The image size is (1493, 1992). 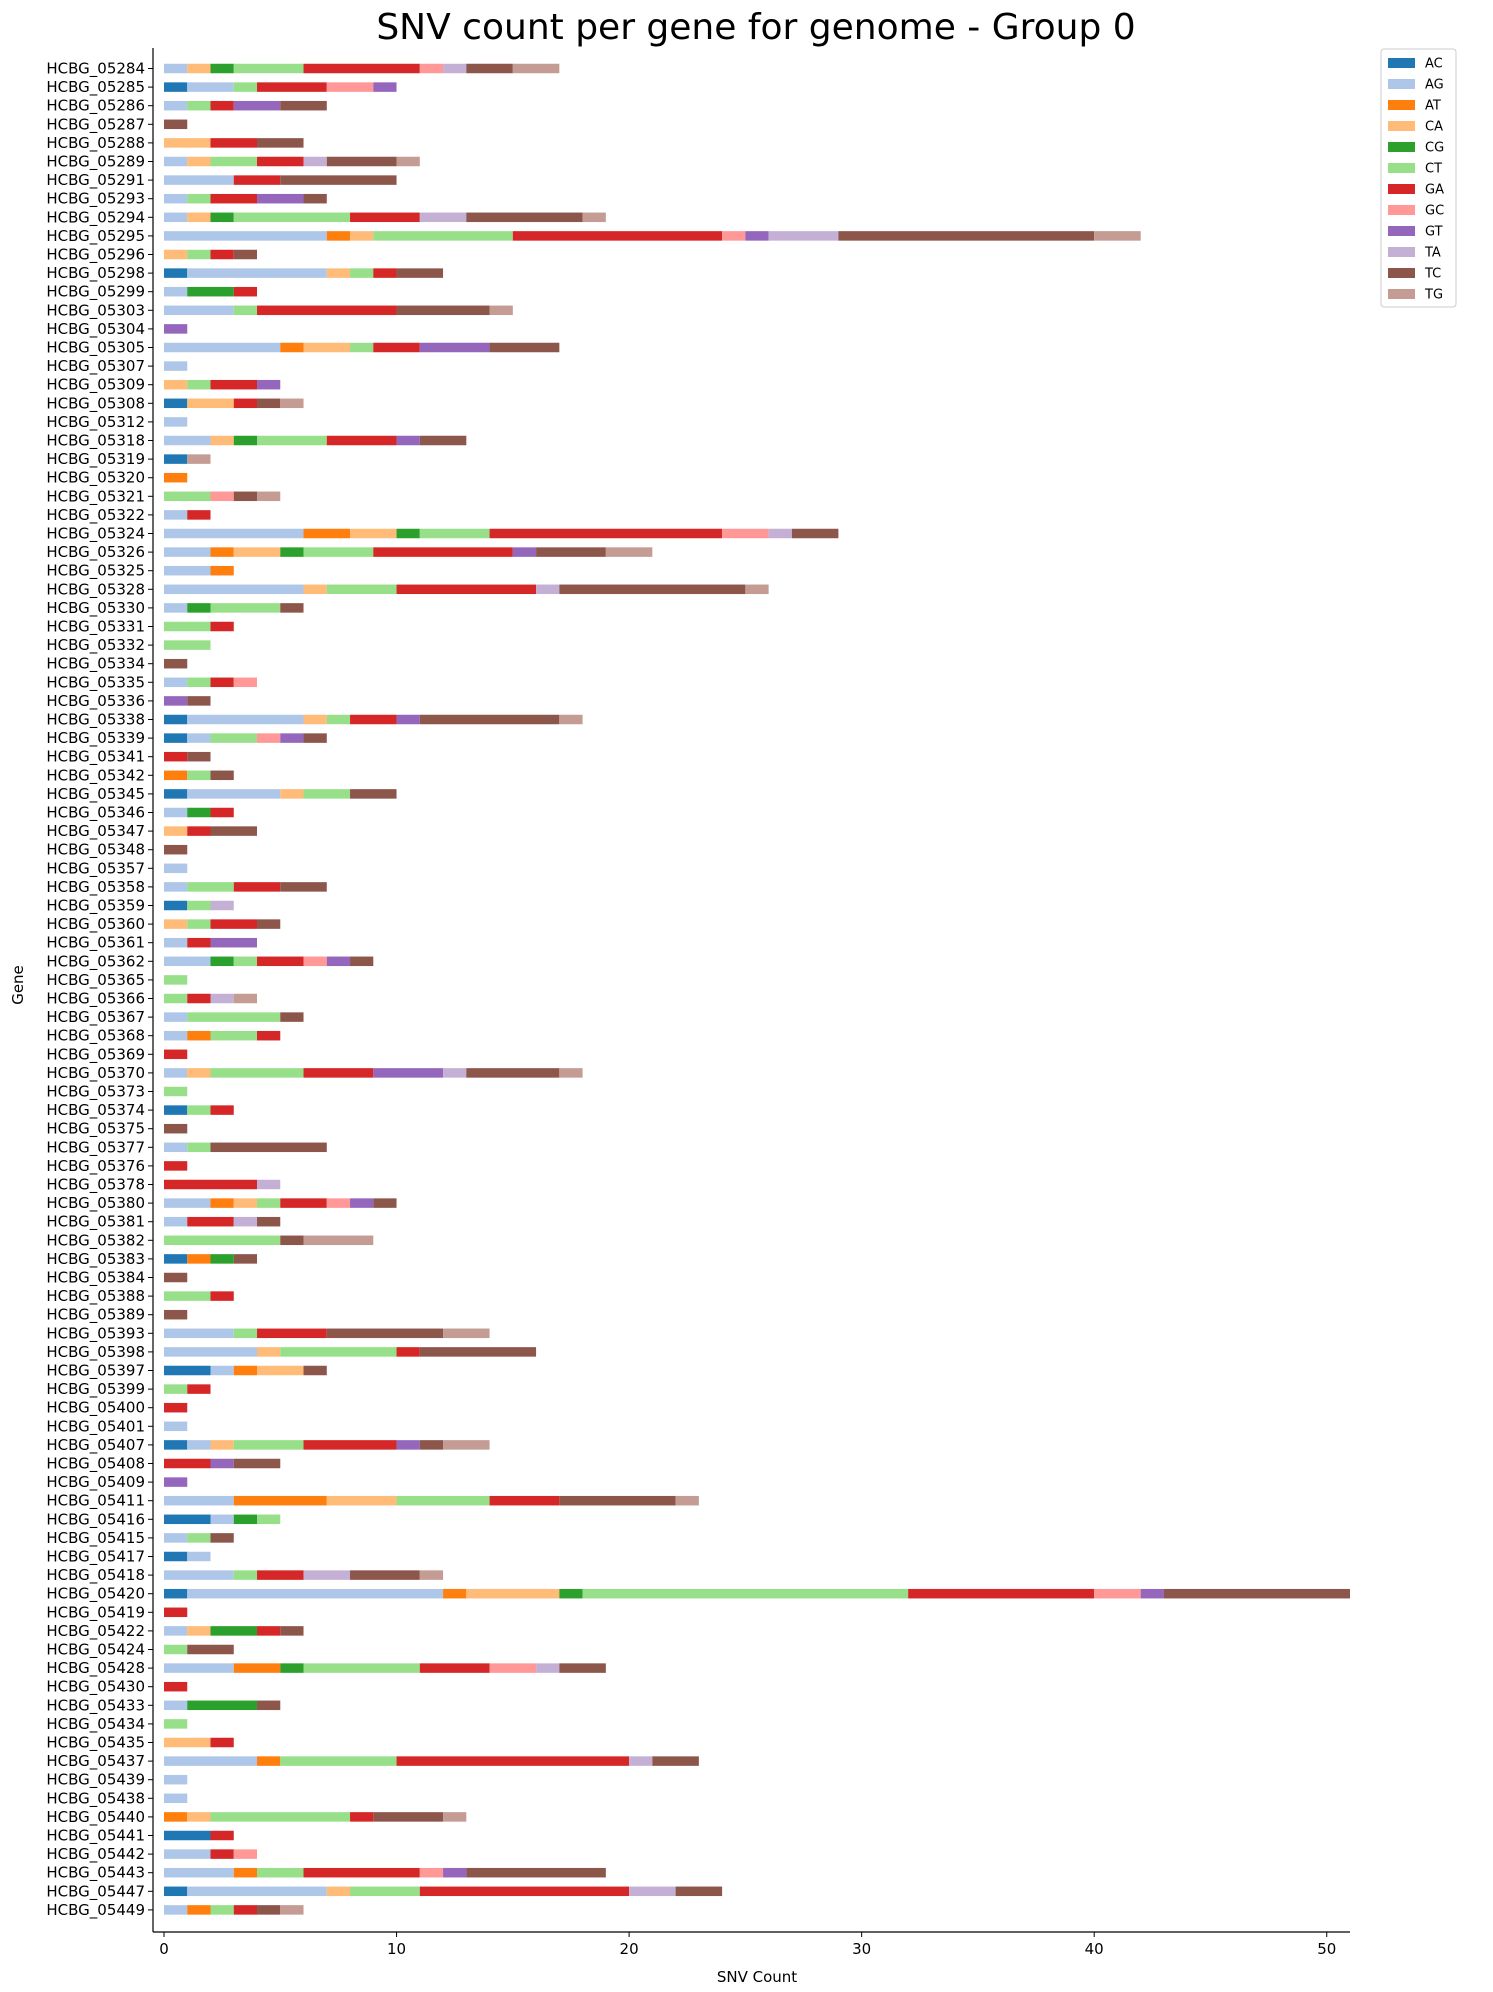 I want to click on legend-swatch-ac, so click(x=1401, y=63).